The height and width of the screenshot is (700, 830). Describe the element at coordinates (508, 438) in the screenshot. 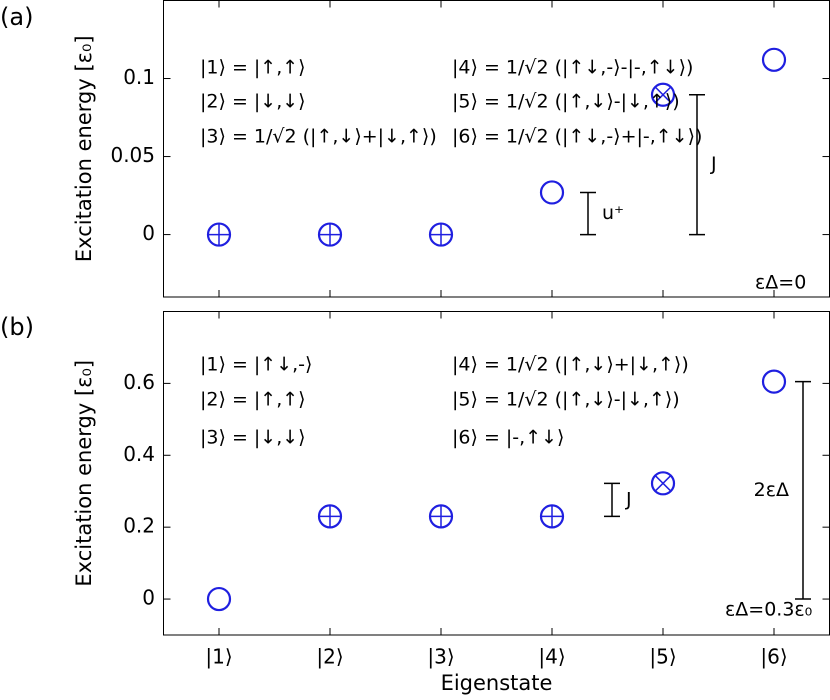

I see `state-definition: |6⟩ = |-,↑↓⟩` at that location.